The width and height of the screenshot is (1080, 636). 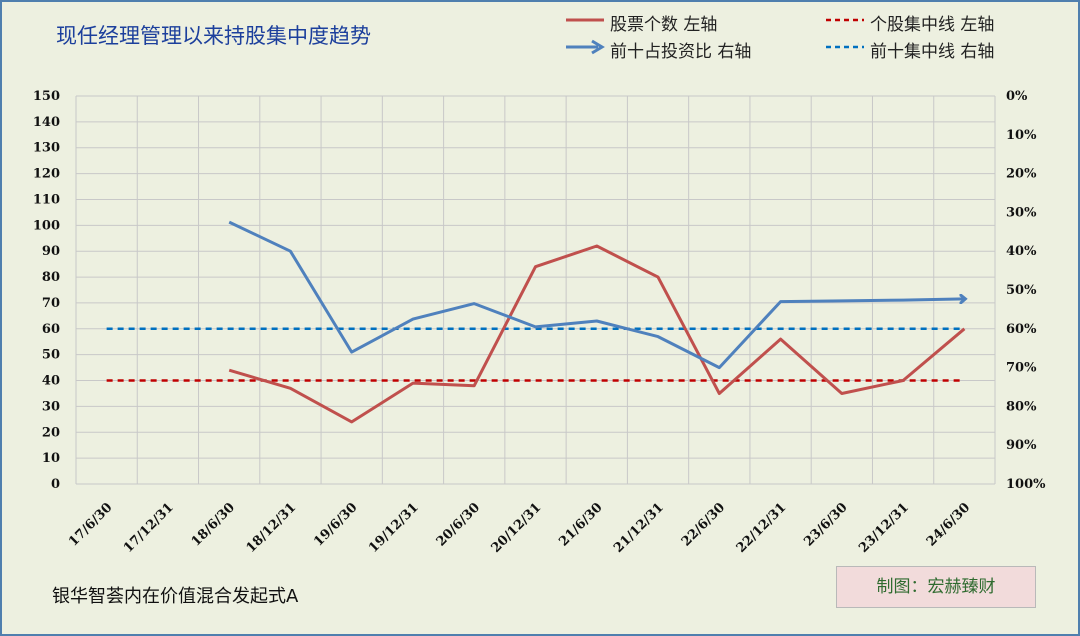 I want to click on y-left-tick-label: 30, so click(x=51, y=406).